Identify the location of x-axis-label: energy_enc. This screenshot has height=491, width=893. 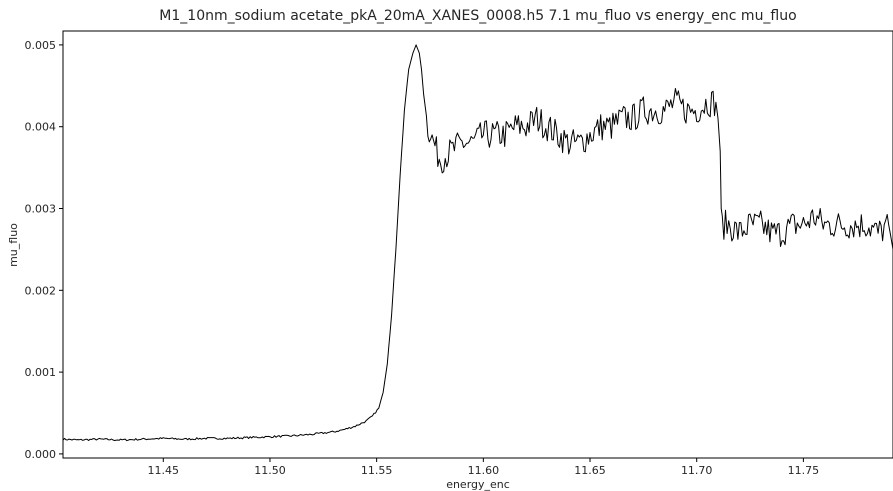
(478, 484).